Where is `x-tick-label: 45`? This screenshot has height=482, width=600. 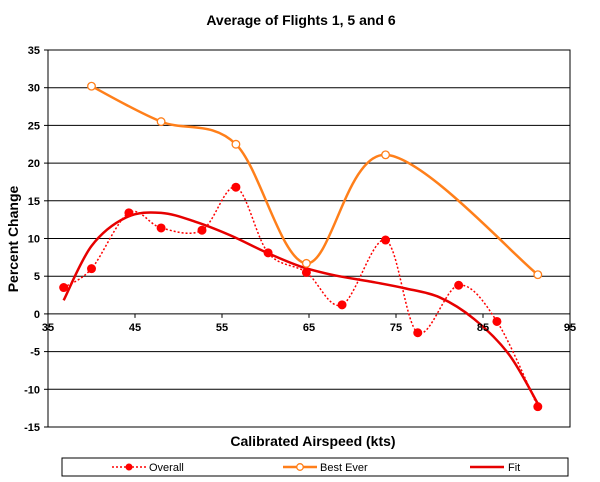
x-tick-label: 45 is located at coordinates (135, 328).